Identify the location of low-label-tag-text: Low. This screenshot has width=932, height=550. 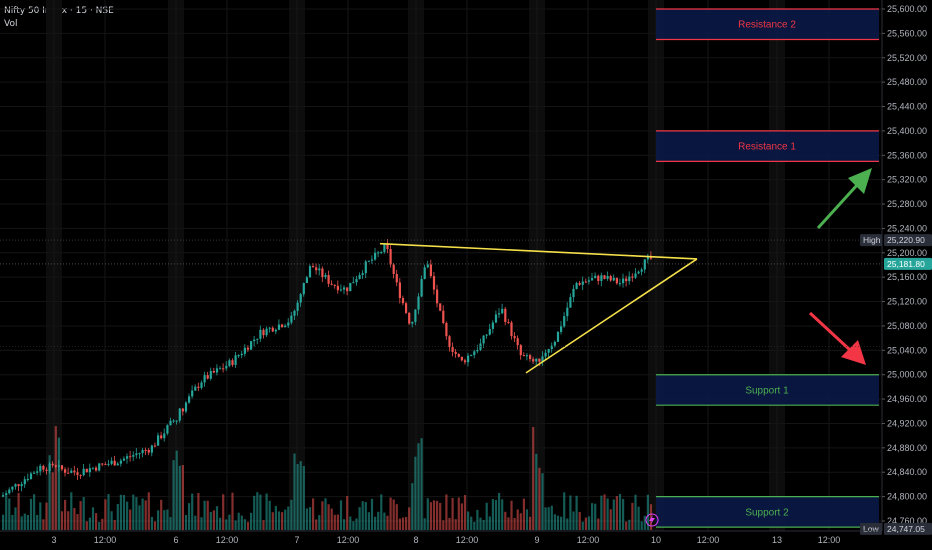
(871, 529).